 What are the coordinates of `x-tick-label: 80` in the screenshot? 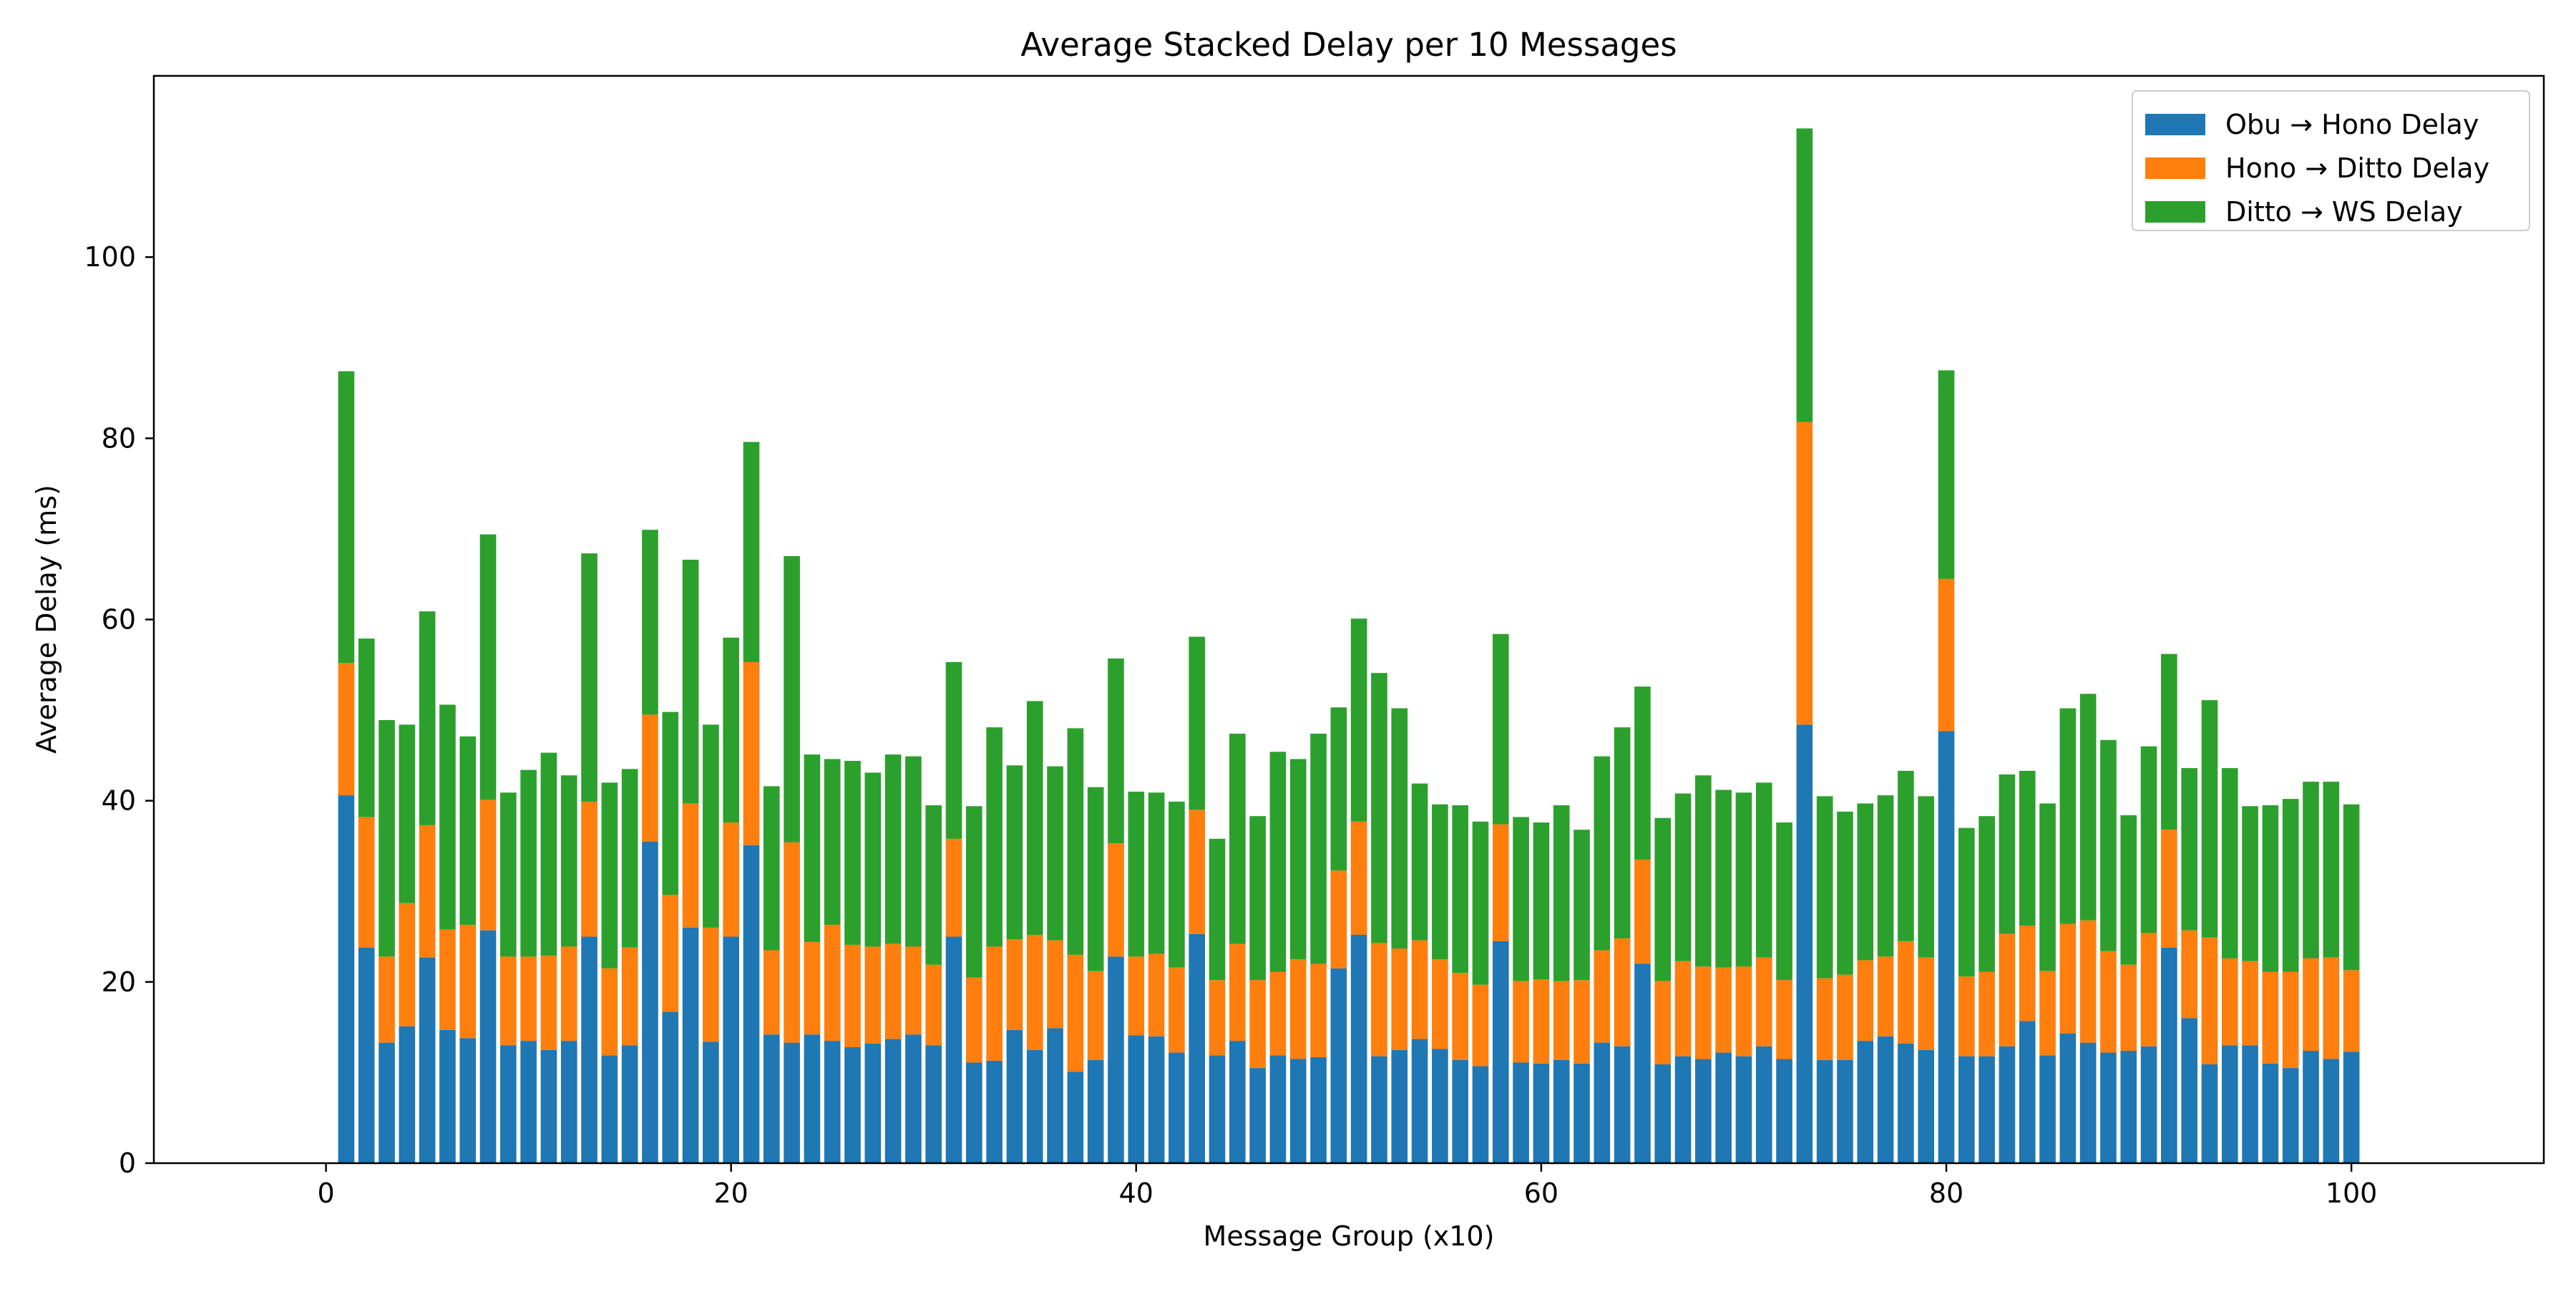 It's located at (1946, 1193).